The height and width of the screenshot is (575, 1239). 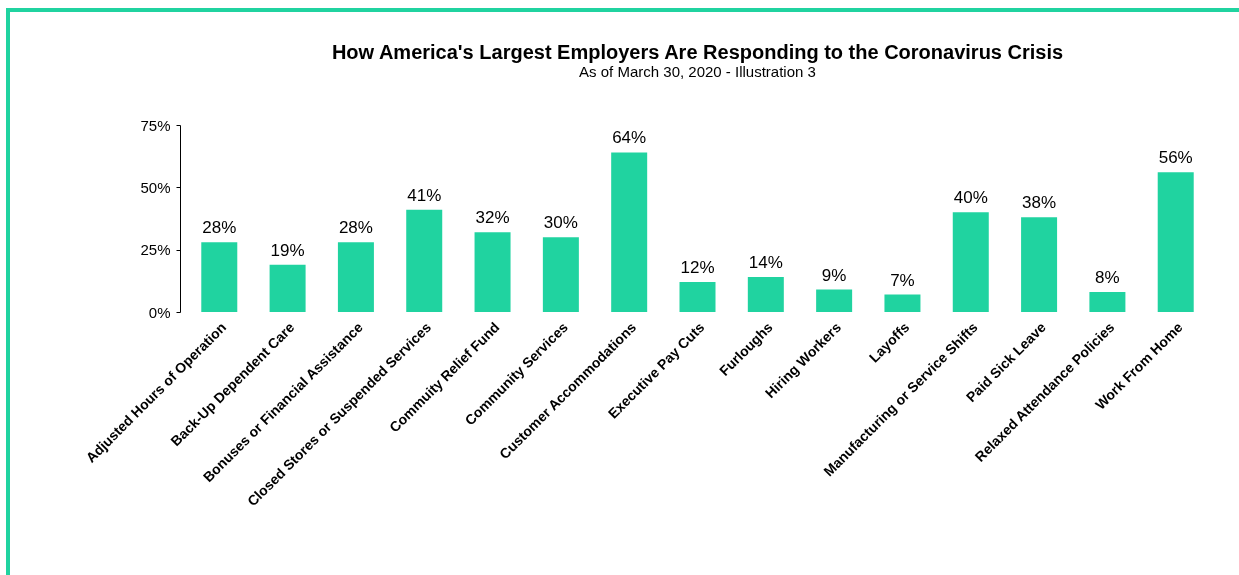 What do you see at coordinates (287, 250) in the screenshot?
I see `data-label: 19%` at bounding box center [287, 250].